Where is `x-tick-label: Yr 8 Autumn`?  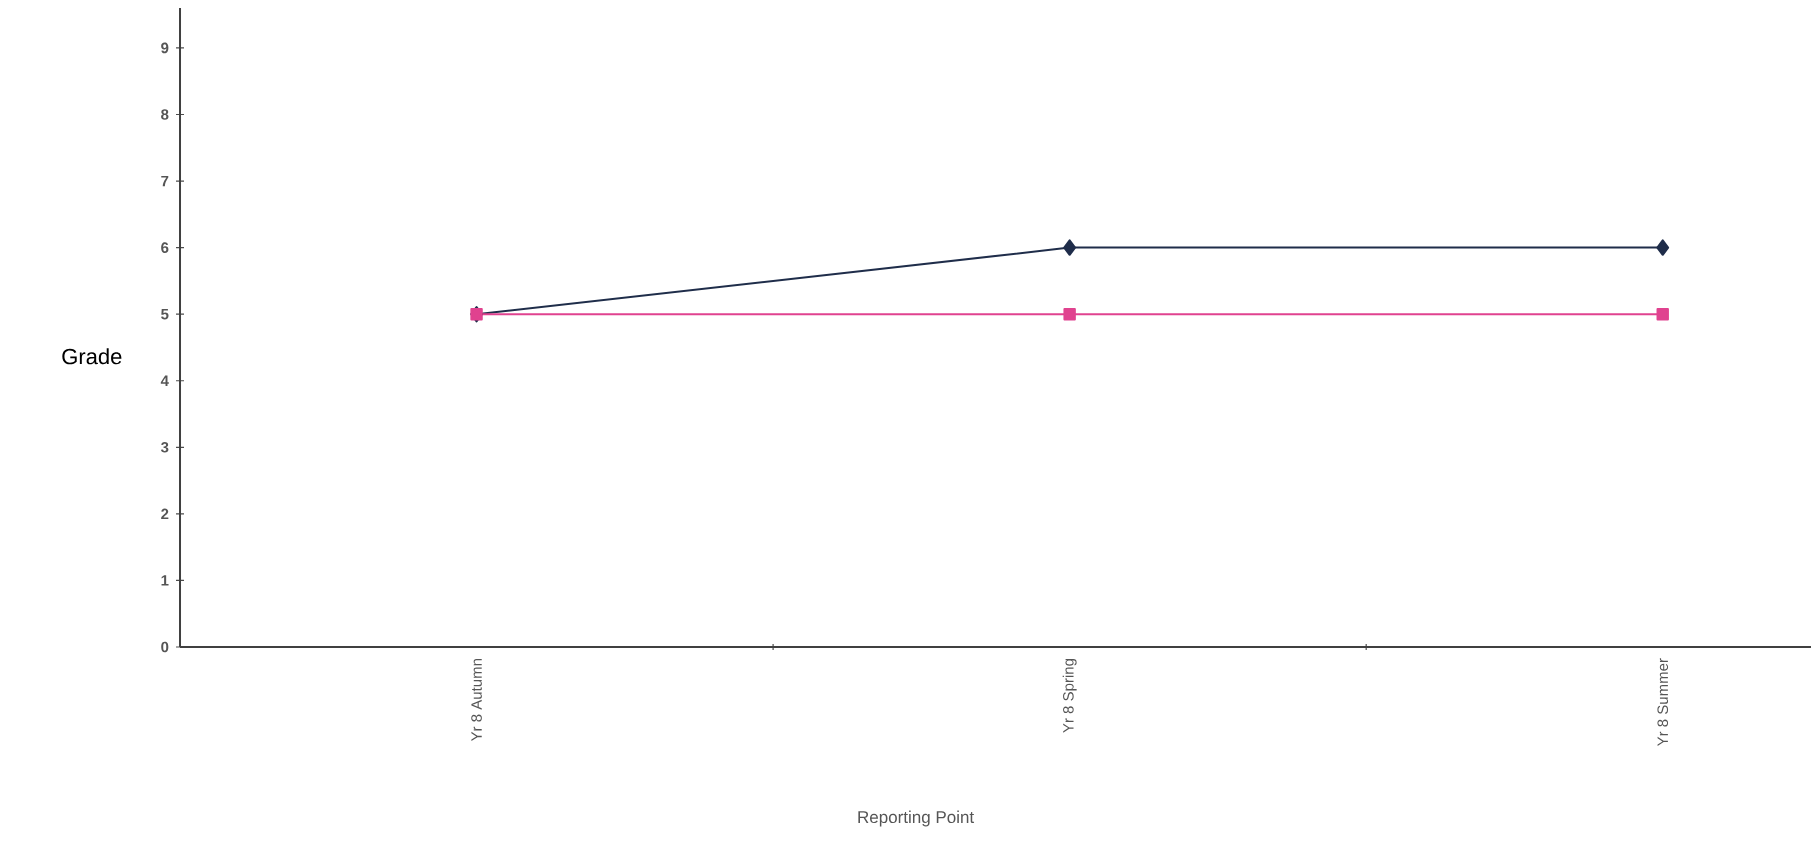
x-tick-label: Yr 8 Autumn is located at coordinates (476, 700).